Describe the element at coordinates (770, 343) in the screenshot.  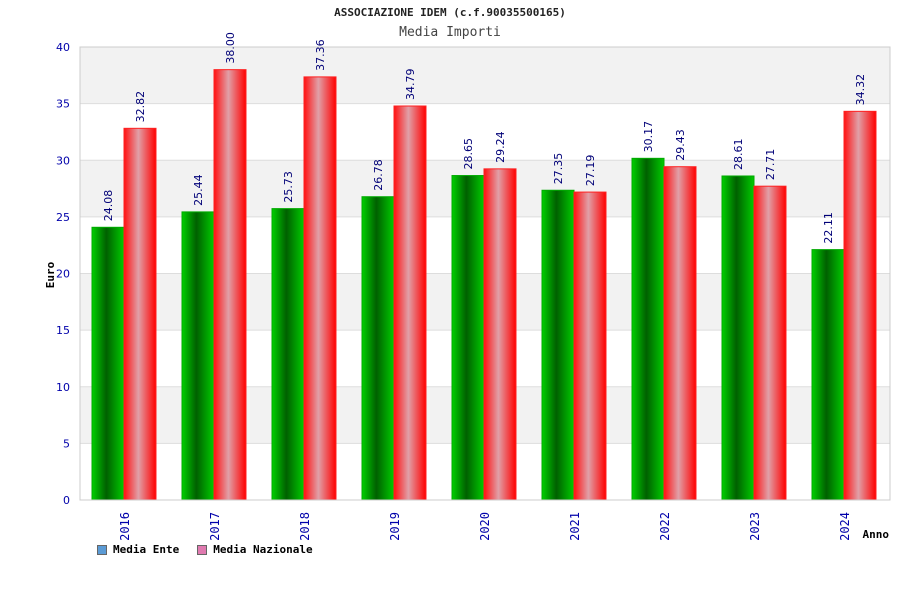
I see `bar-media-nazionale-2023` at that location.